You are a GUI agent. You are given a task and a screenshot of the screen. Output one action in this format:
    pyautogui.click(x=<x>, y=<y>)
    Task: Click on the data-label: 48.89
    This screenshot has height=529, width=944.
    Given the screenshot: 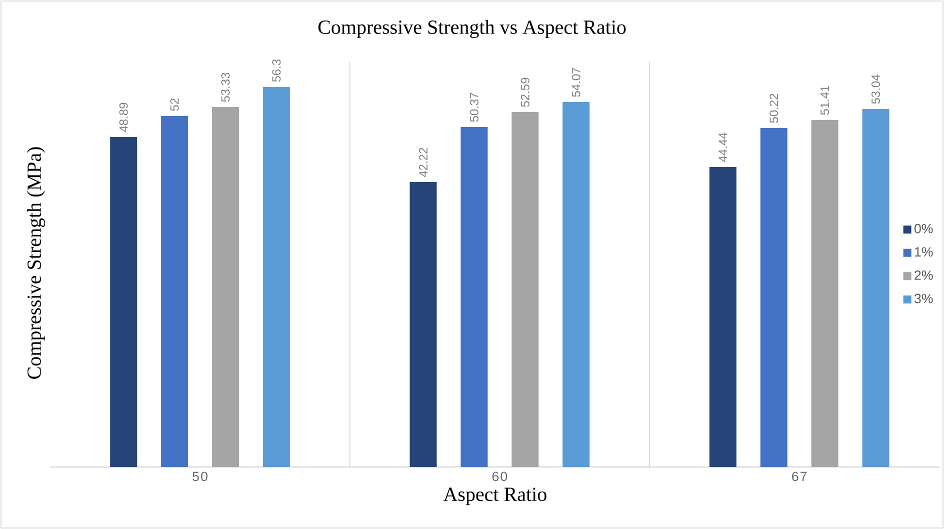 What is the action you would take?
    pyautogui.click(x=123, y=117)
    